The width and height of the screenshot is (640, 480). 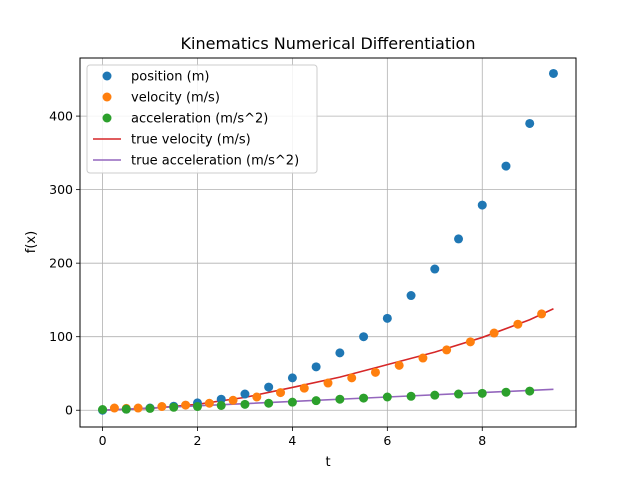 What do you see at coordinates (175, 98) in the screenshot?
I see `legend-label: velocity (m/s)` at bounding box center [175, 98].